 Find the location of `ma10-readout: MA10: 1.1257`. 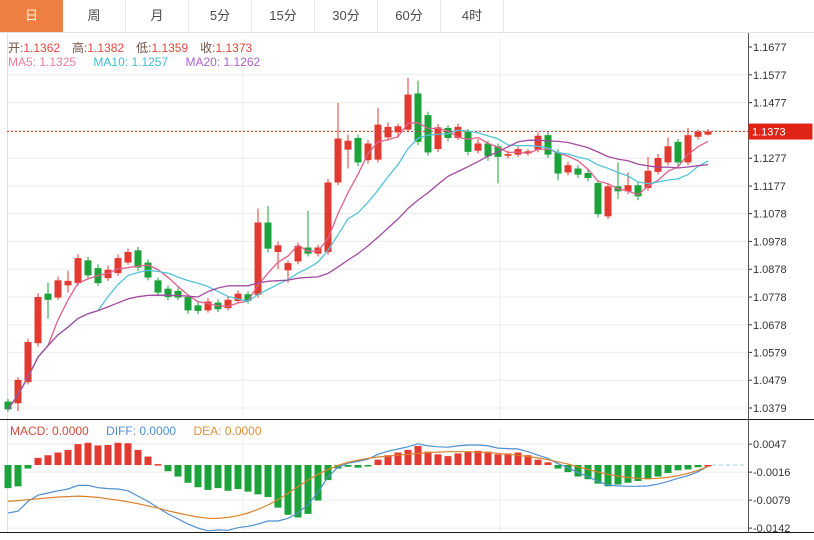

ma10-readout: MA10: 1.1257 is located at coordinates (131, 62).